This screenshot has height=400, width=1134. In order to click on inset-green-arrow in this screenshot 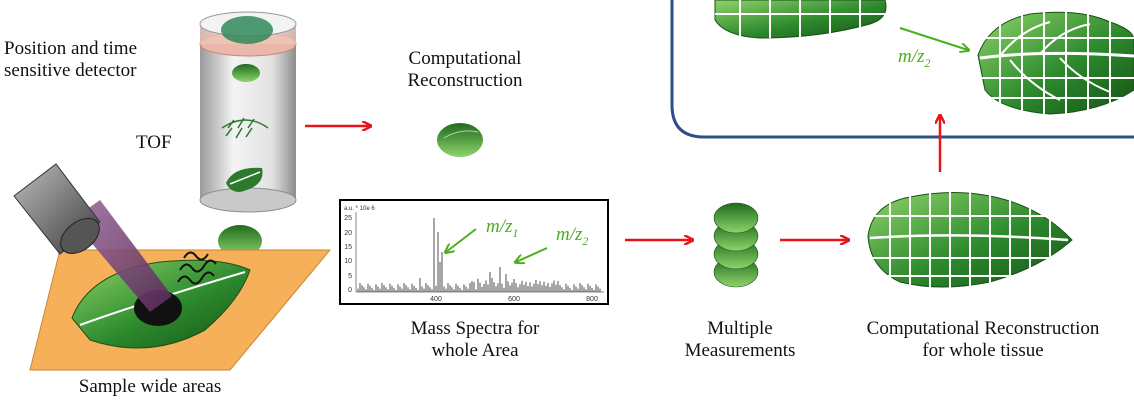, I will do `click(933, 38)`.